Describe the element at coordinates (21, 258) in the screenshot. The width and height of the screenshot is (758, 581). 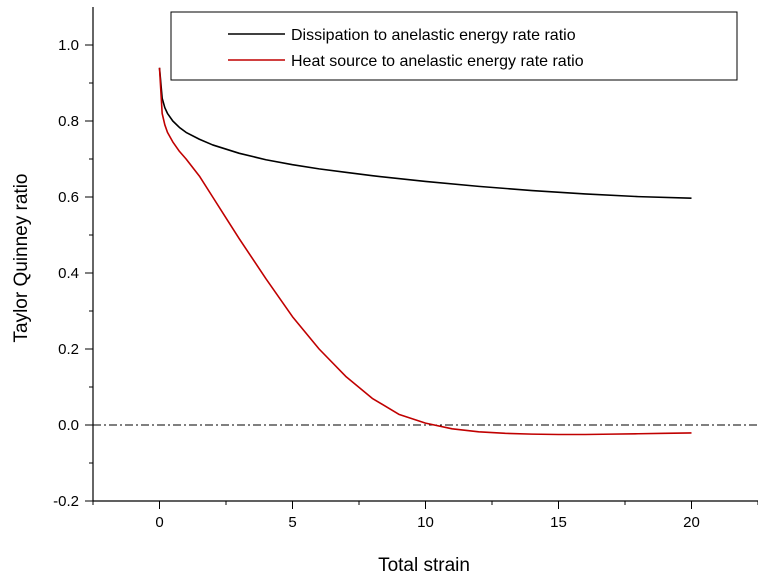
I see `y-axis-title: Taylor Quinney ratio` at that location.